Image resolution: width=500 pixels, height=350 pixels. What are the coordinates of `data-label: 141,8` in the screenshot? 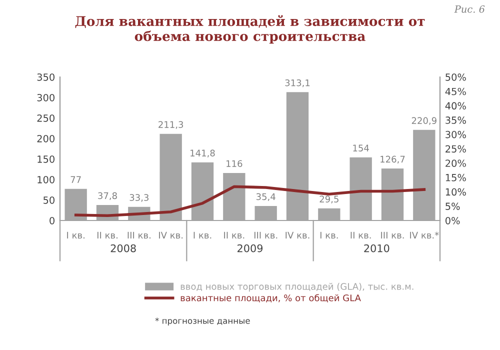 It's located at (202, 154).